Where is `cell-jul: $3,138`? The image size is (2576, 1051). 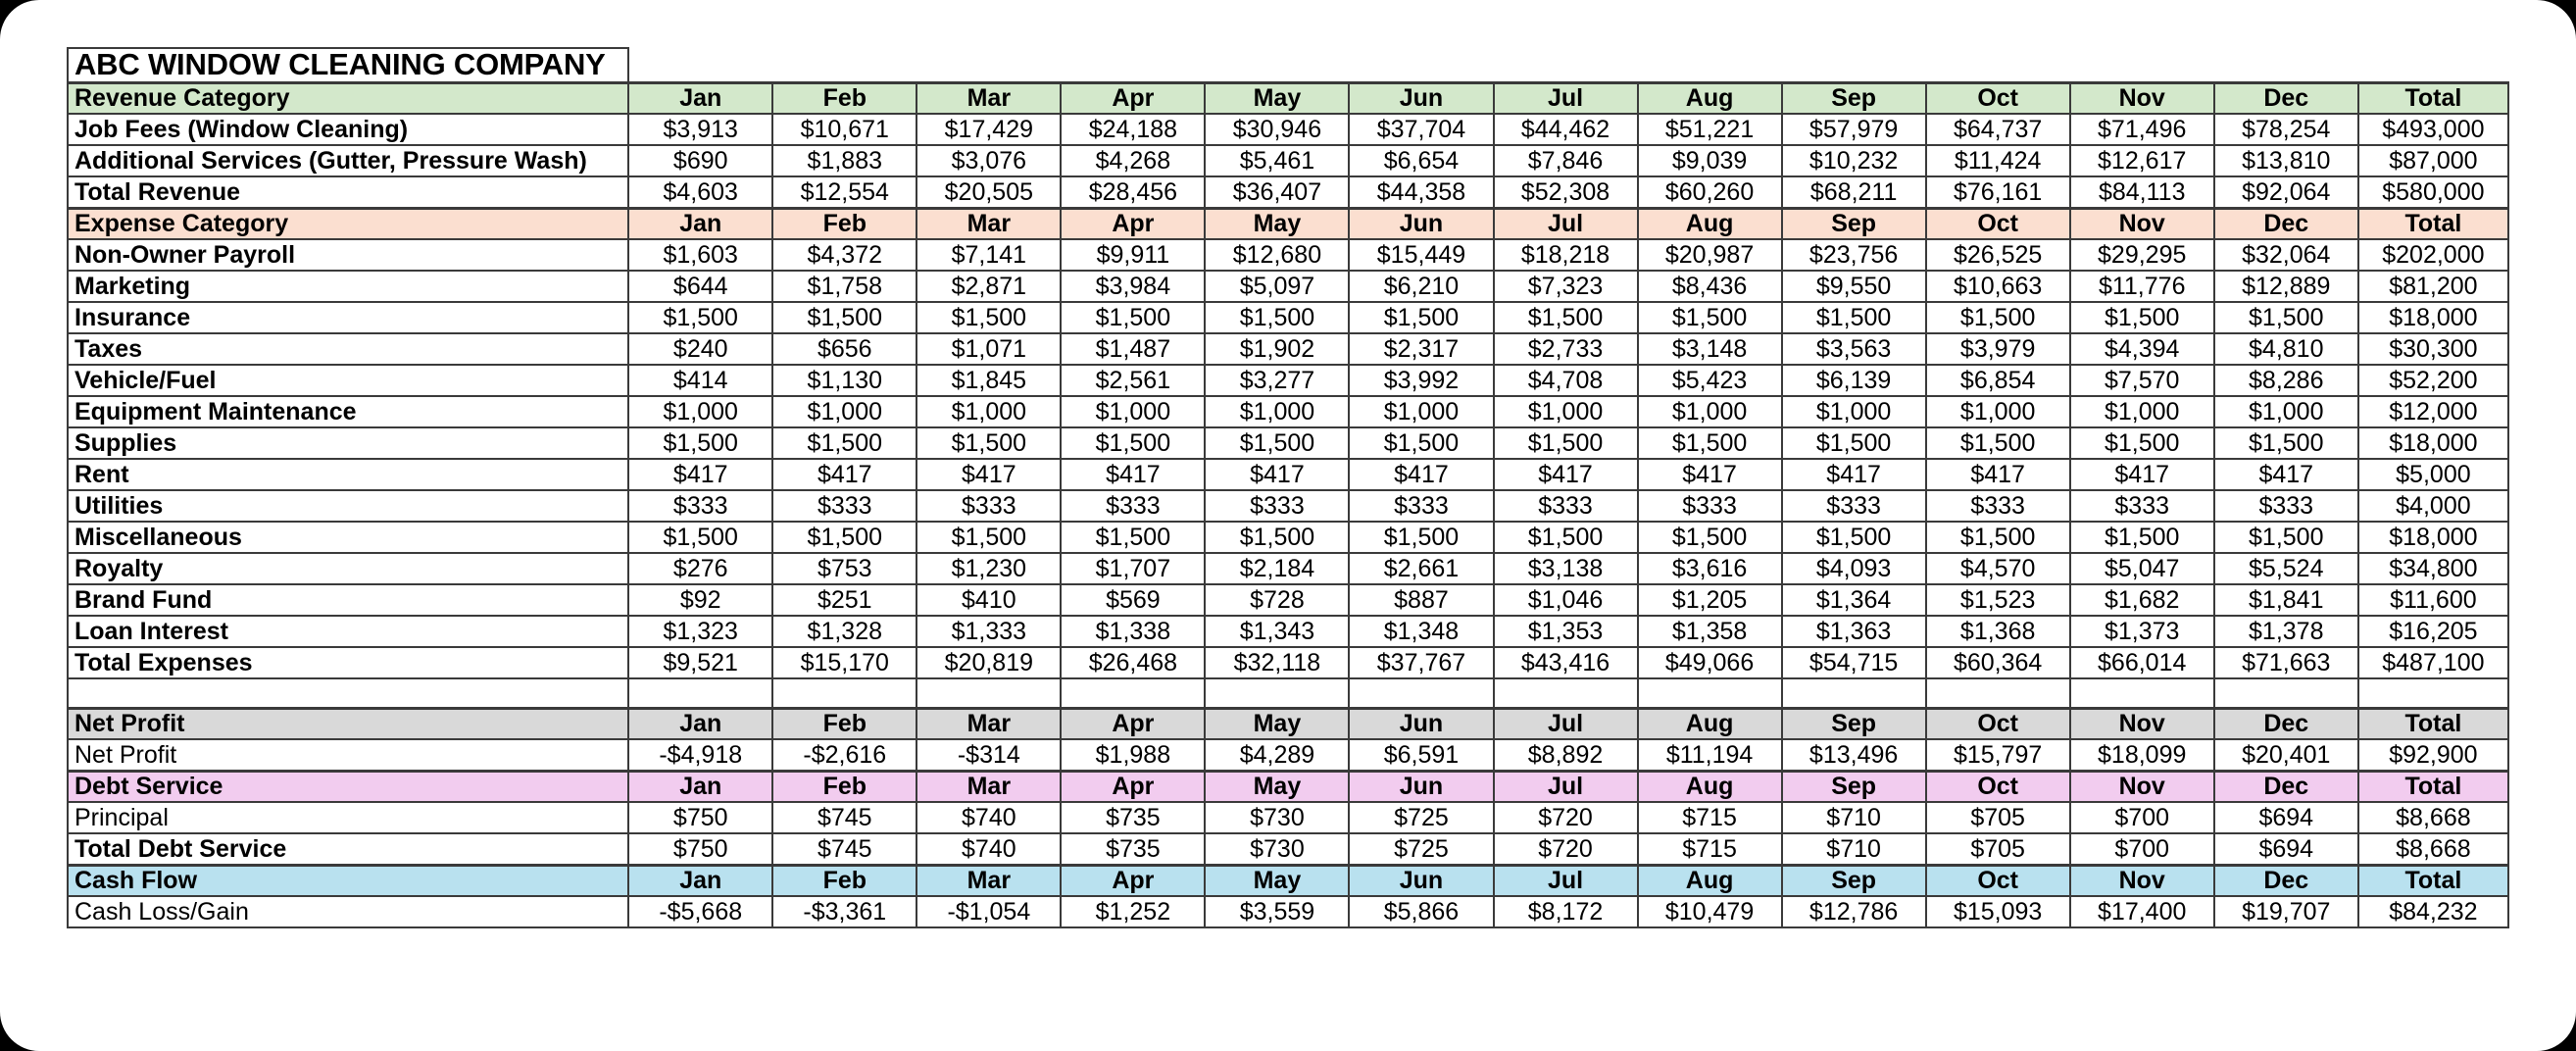
cell-jul: $3,138 is located at coordinates (1565, 569).